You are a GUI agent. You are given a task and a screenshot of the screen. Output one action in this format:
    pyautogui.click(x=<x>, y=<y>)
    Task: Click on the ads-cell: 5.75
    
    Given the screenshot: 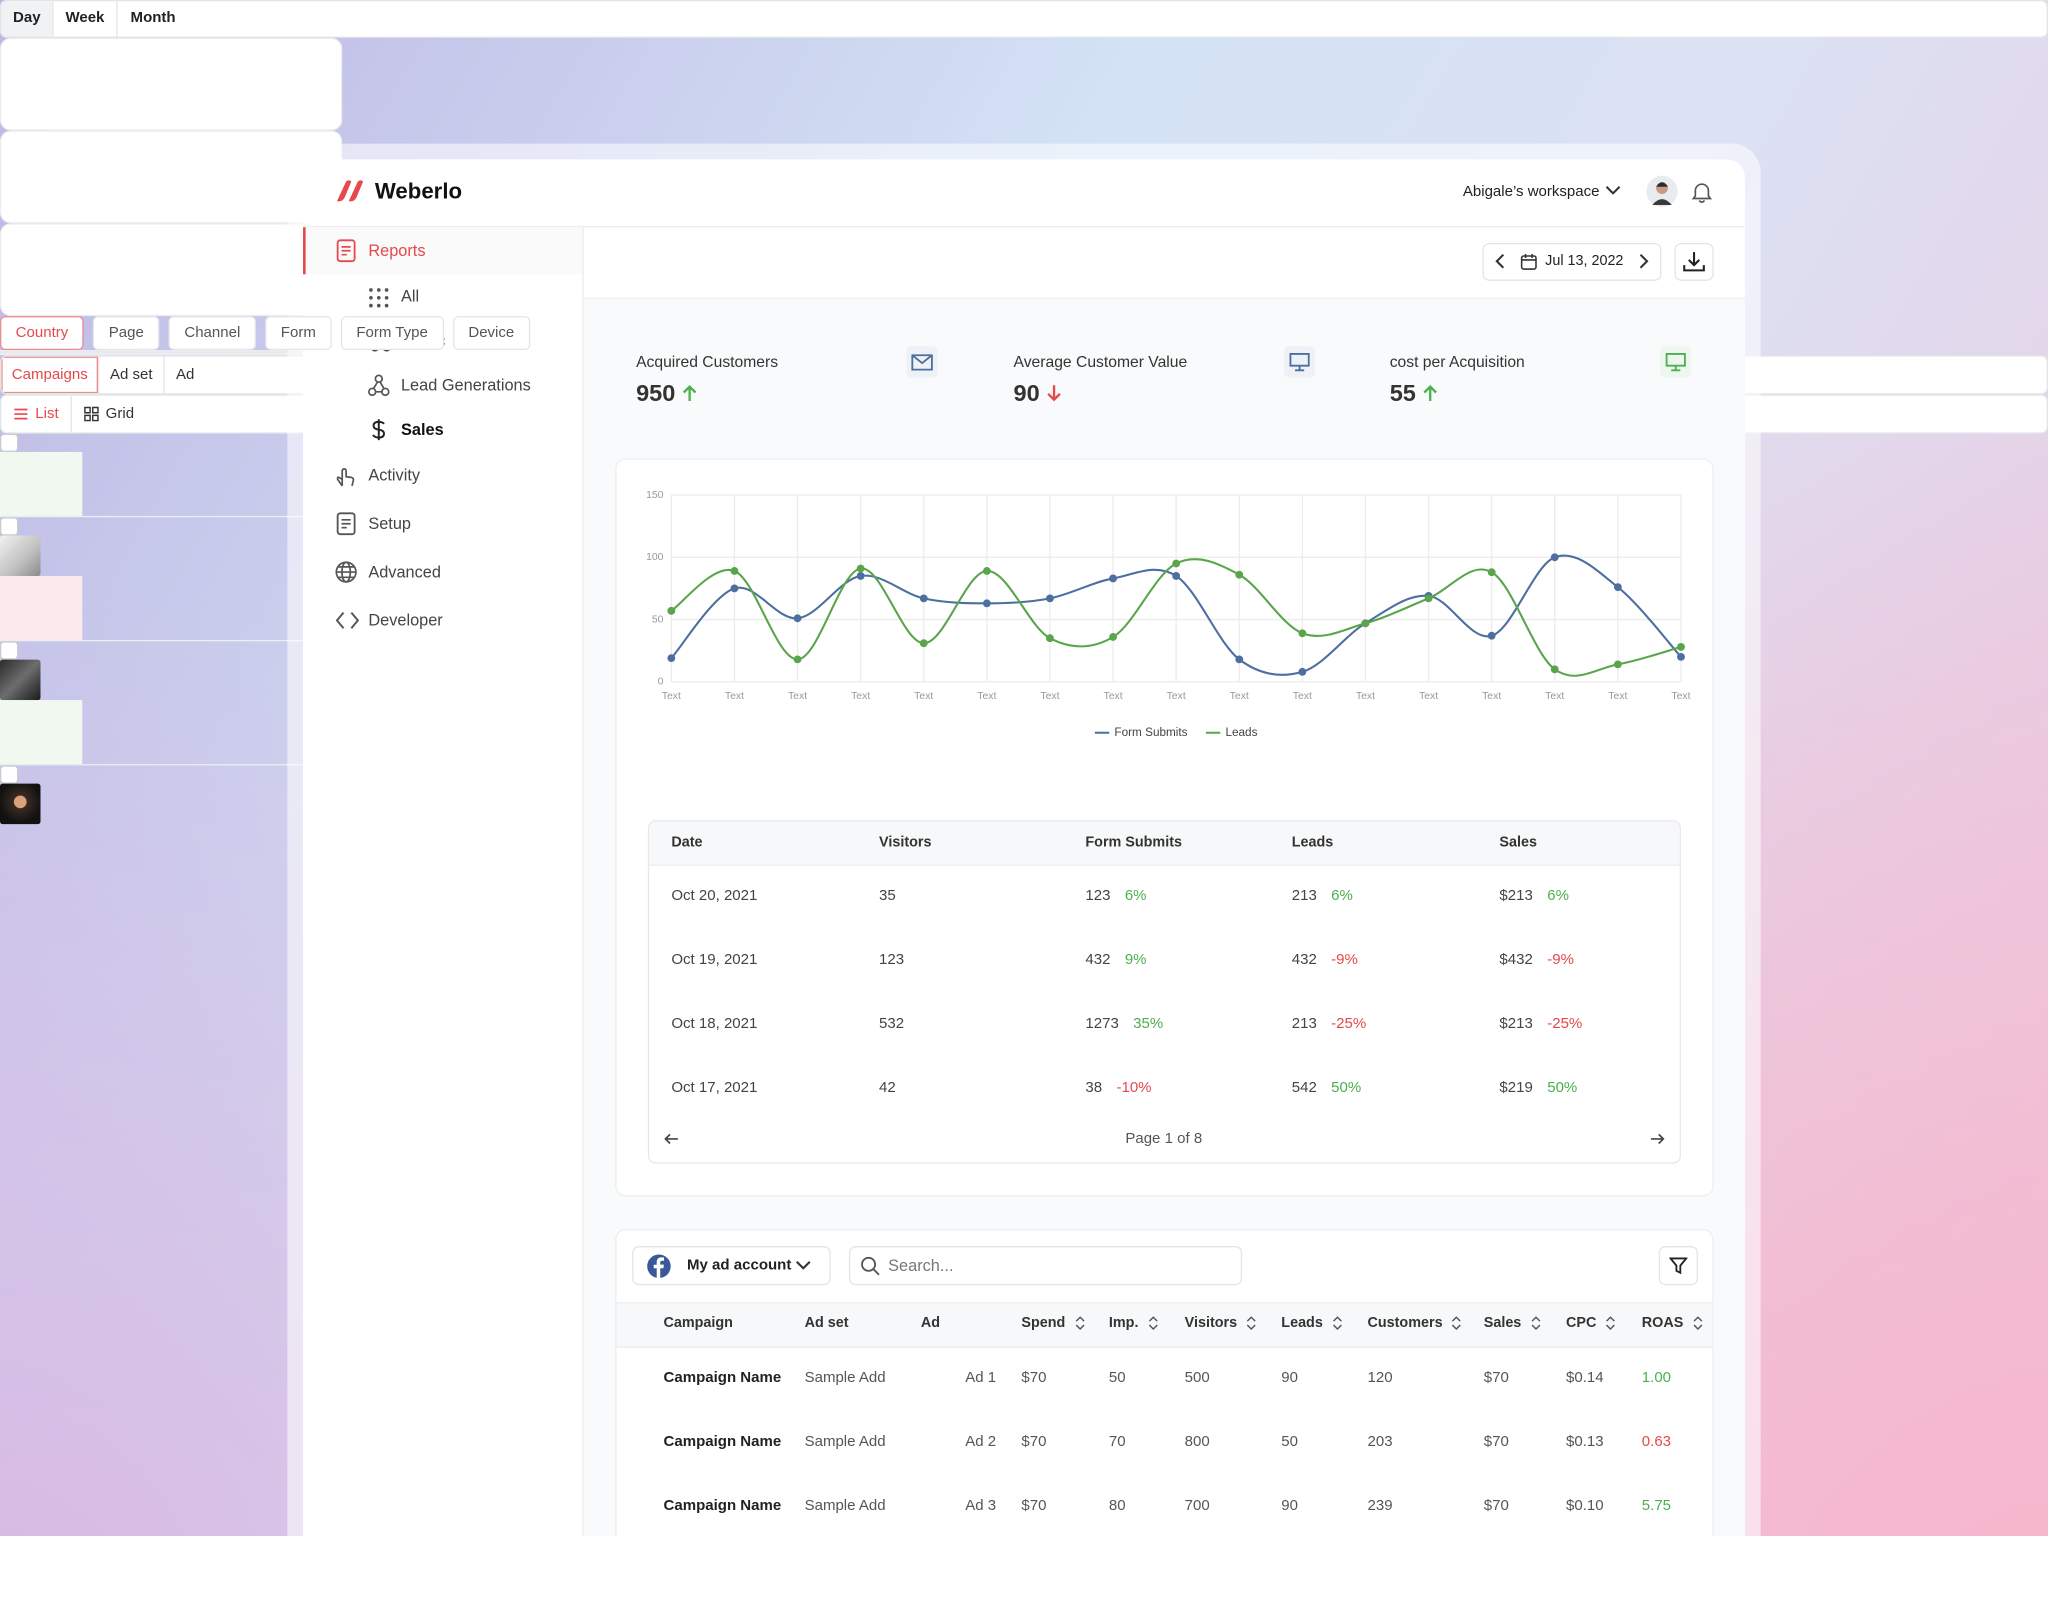 What is the action you would take?
    pyautogui.click(x=1656, y=1506)
    